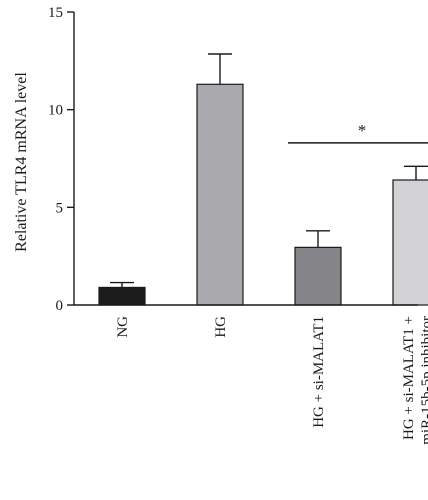  What do you see at coordinates (221, 327) in the screenshot?
I see `x-category-label: HG` at bounding box center [221, 327].